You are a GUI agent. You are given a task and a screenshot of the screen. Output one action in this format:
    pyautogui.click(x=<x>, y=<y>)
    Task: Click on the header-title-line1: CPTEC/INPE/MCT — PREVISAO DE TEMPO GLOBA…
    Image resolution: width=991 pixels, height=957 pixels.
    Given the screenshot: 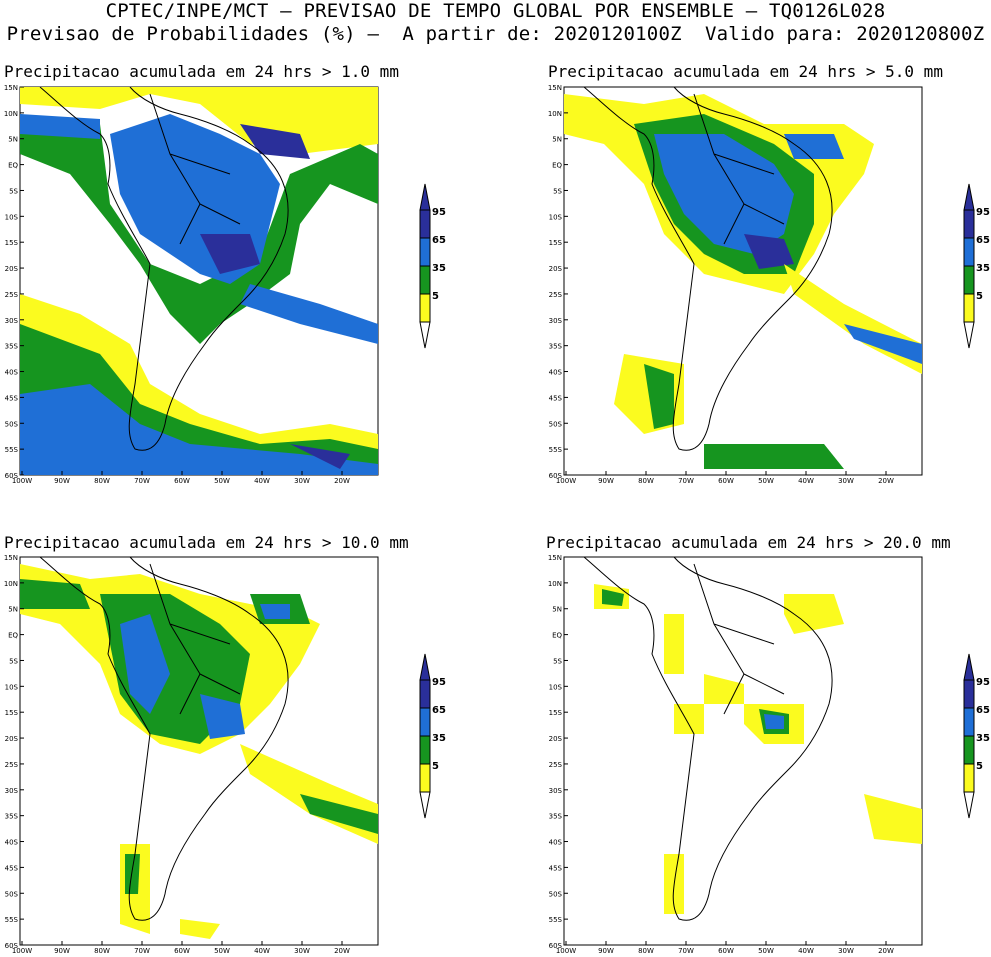 What is the action you would take?
    pyautogui.click(x=495, y=11)
    